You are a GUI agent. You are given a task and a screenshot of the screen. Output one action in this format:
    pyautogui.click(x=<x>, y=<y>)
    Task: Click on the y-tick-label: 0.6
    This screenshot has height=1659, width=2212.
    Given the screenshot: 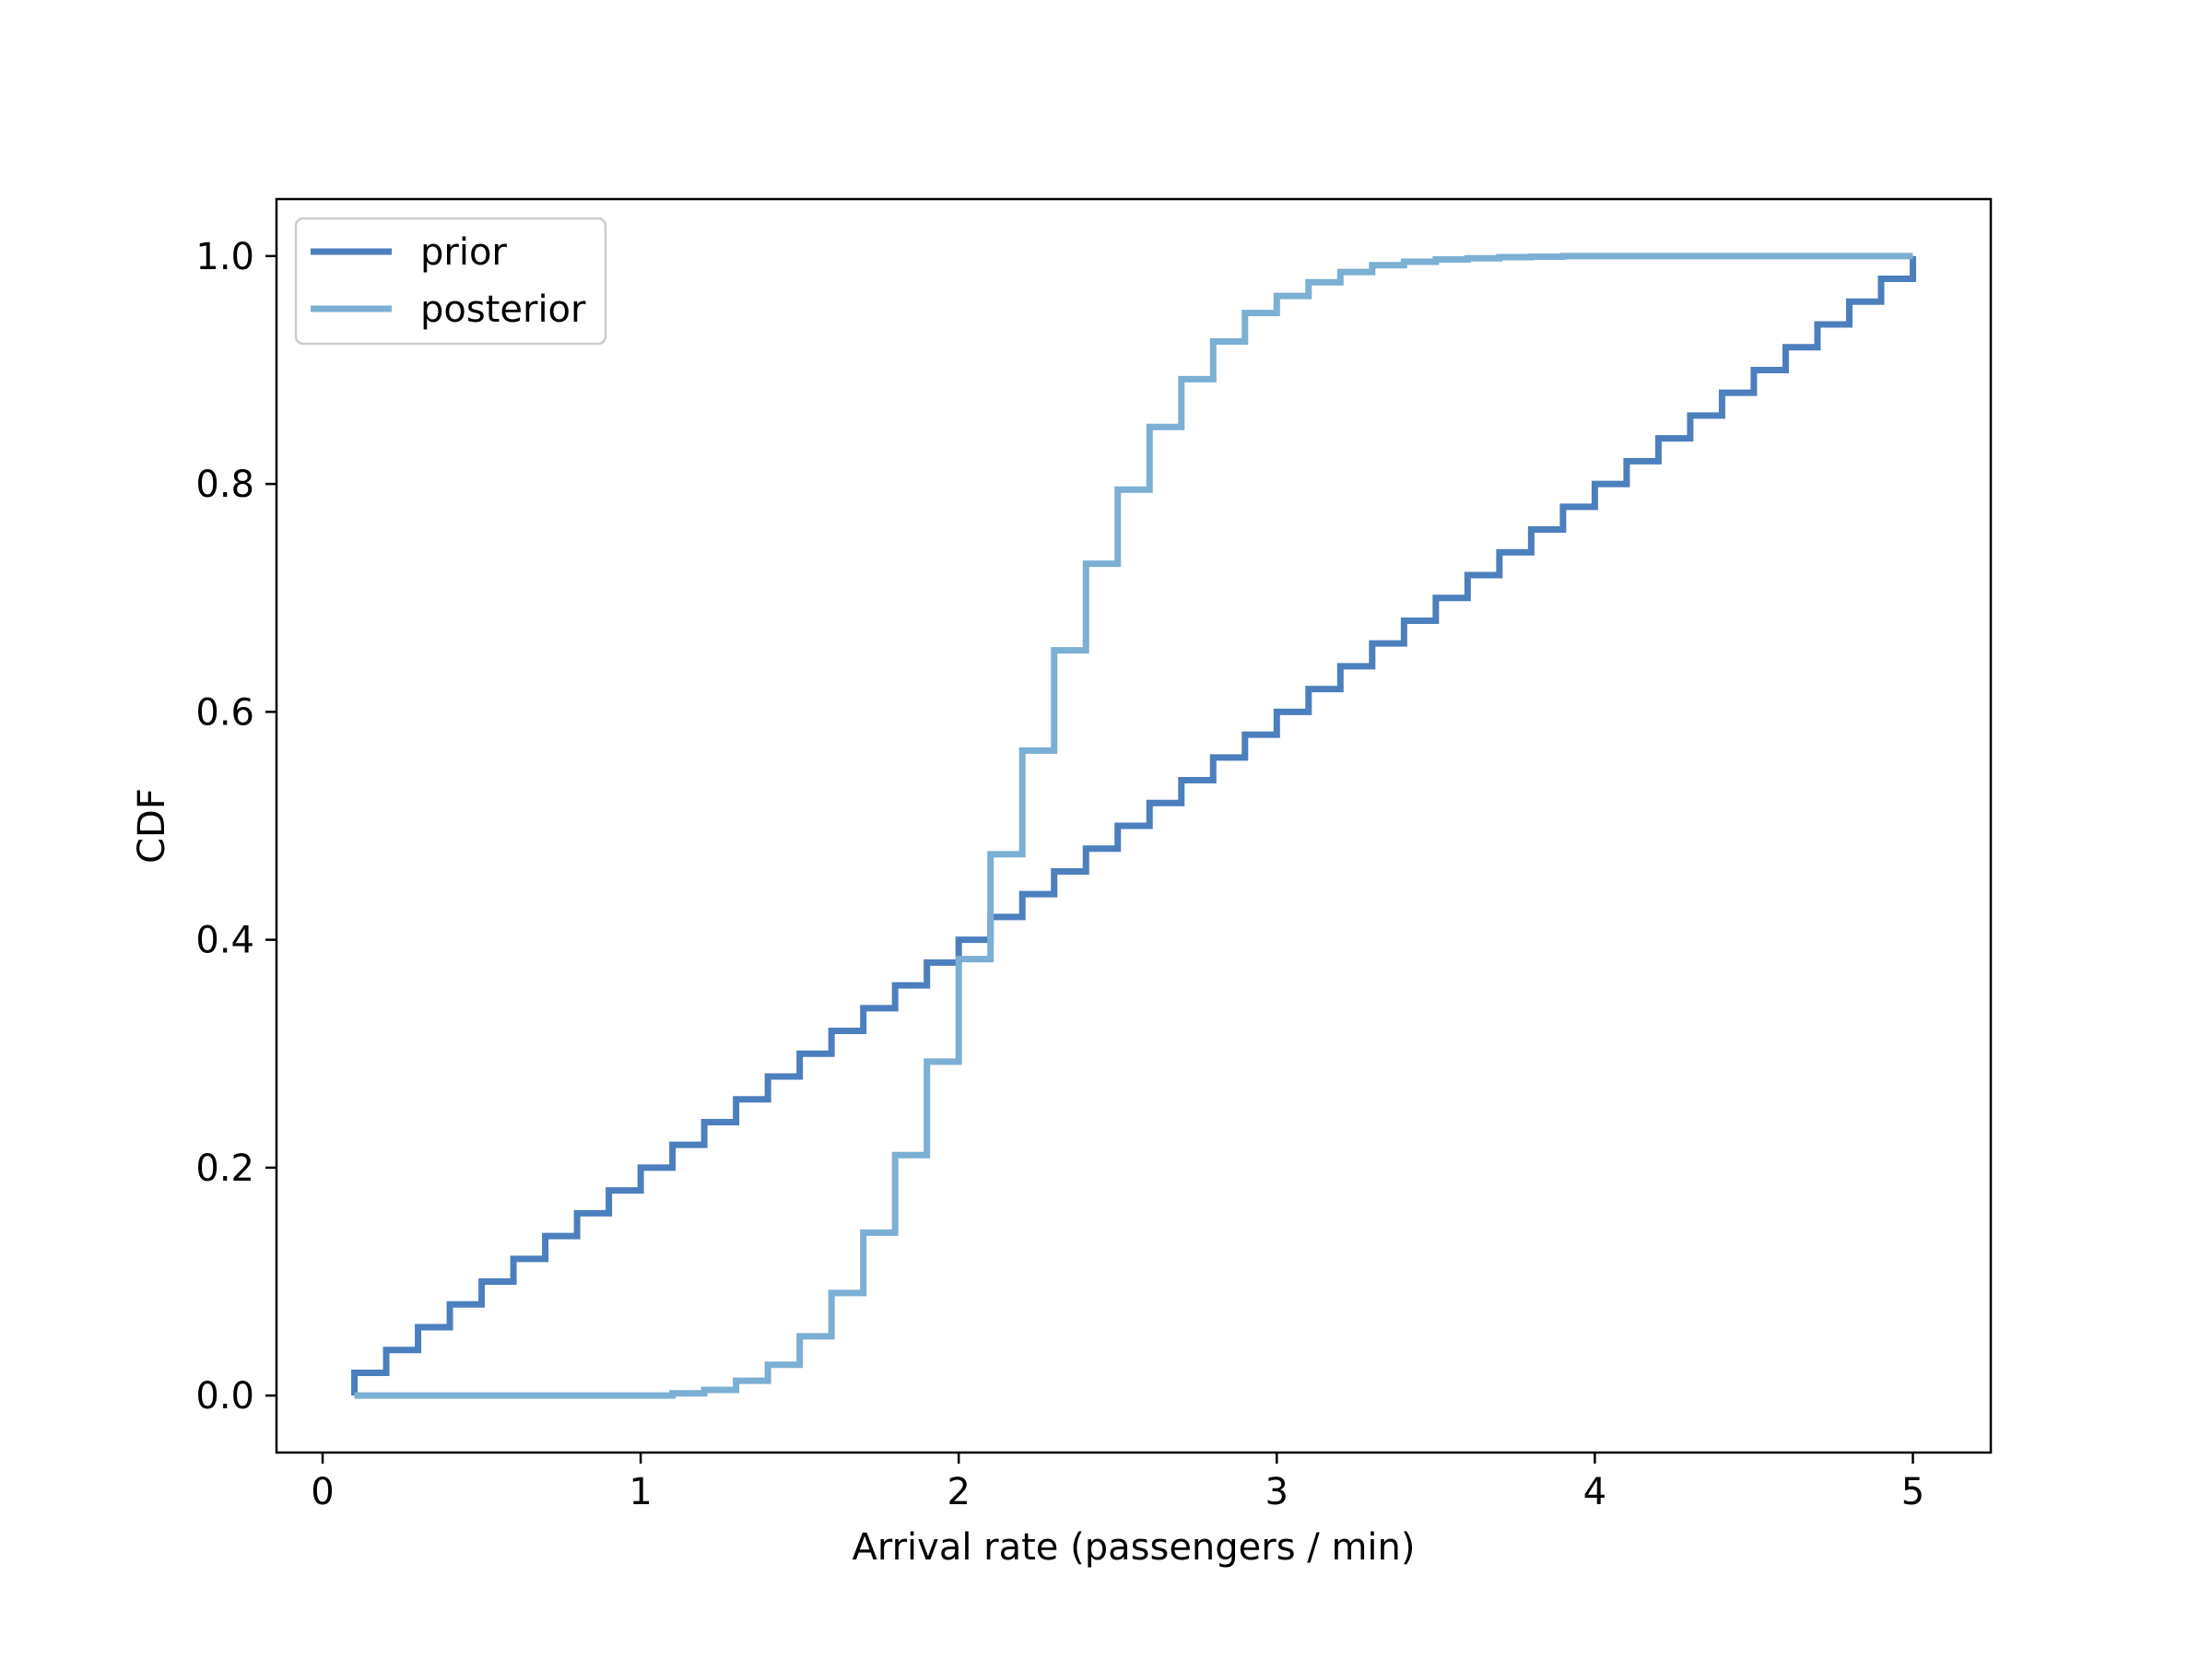 What is the action you would take?
    pyautogui.click(x=224, y=712)
    